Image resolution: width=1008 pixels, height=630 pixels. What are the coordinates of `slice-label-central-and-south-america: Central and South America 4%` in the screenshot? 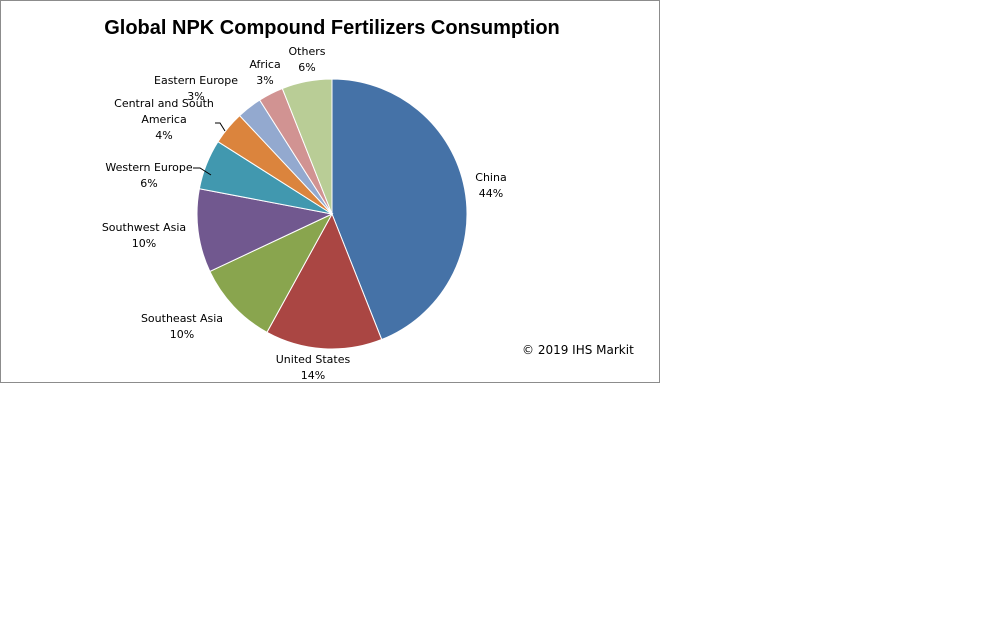 It's located at (164, 119).